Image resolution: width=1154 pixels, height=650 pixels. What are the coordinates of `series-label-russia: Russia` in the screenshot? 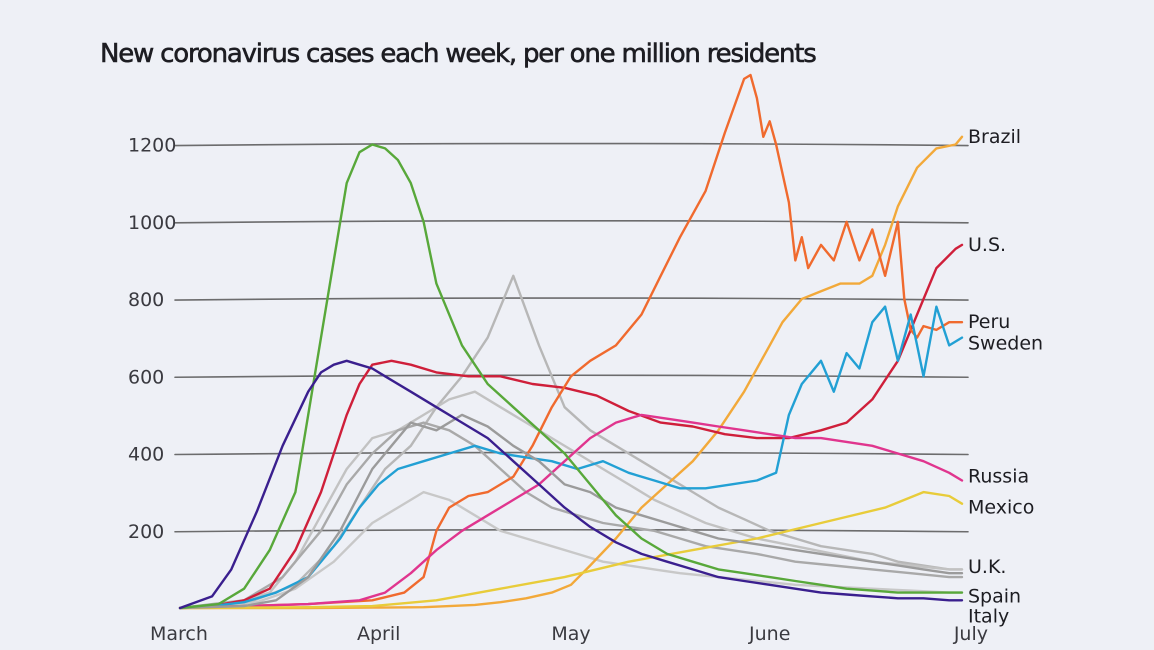 It's located at (998, 477).